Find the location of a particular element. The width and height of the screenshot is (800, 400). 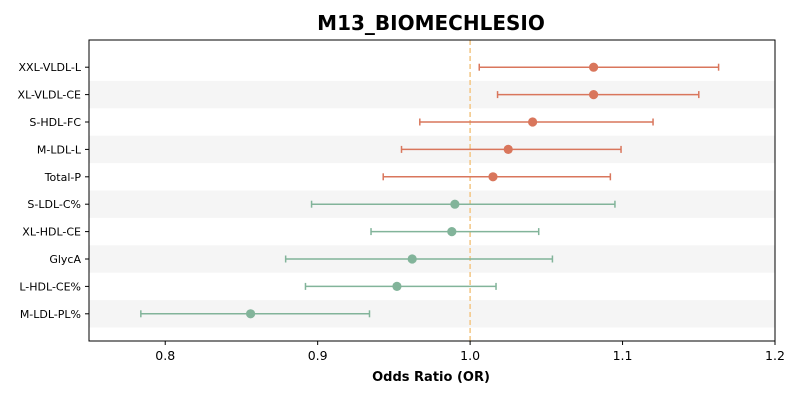

y-tick-label: Total-P is located at coordinates (63, 177).